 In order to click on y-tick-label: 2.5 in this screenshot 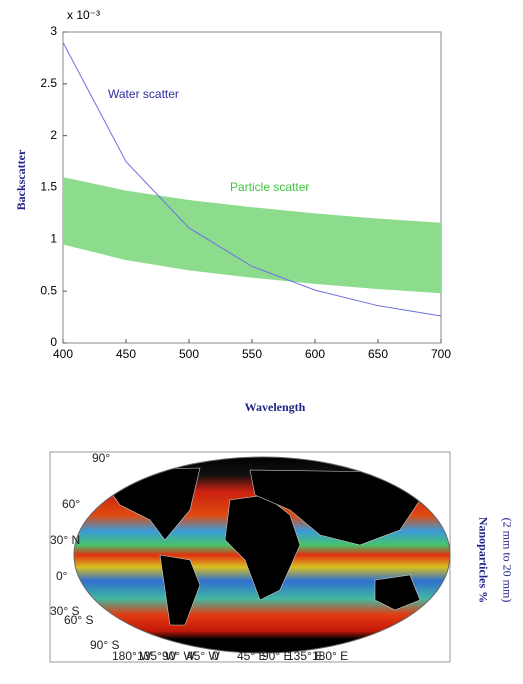, I will do `click(48, 83)`.